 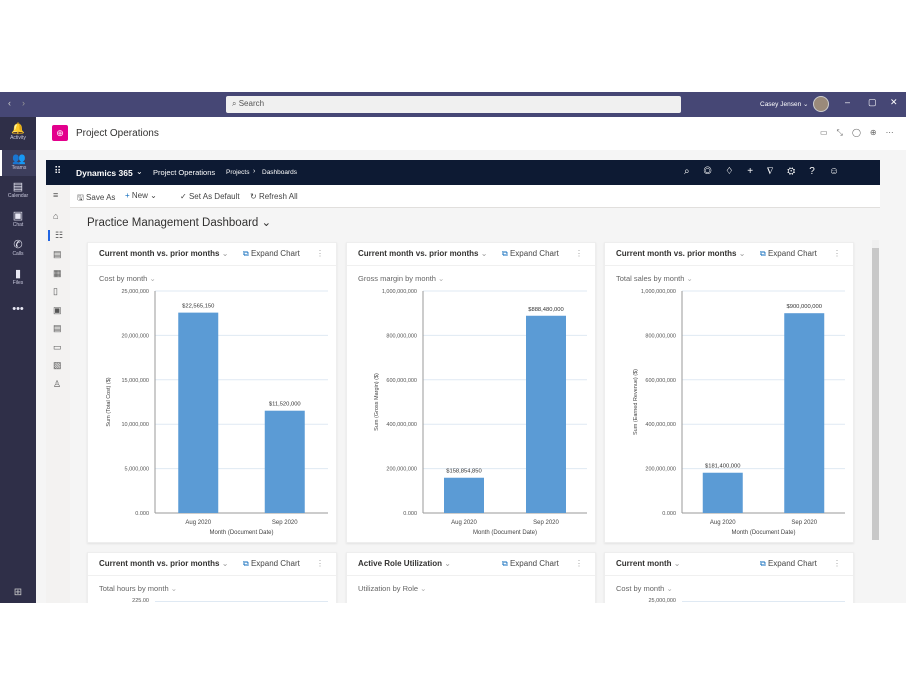 I want to click on board-icon: ▣, so click(x=57, y=310).